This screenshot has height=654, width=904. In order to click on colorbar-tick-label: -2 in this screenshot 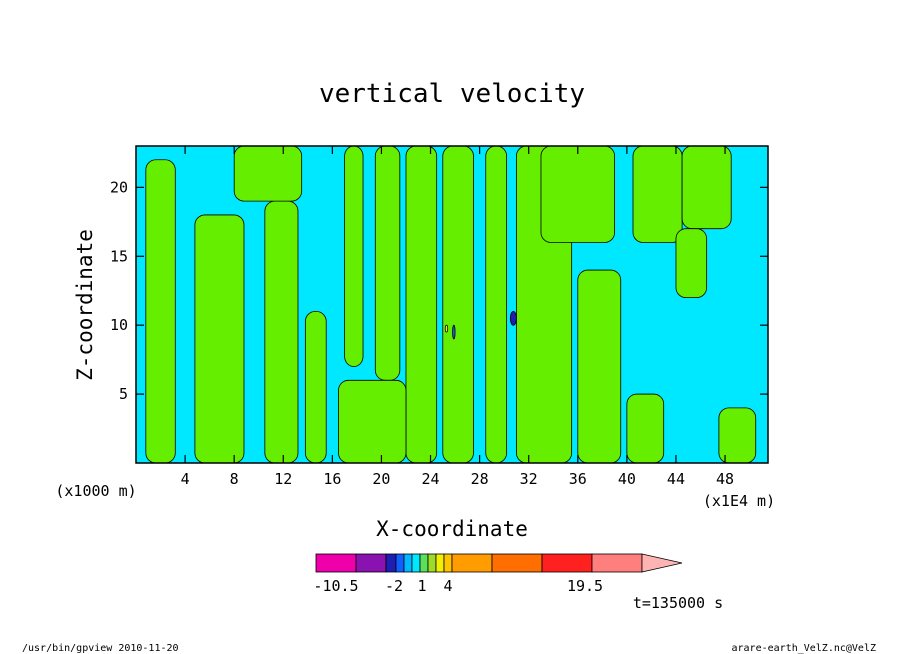, I will do `click(394, 586)`.